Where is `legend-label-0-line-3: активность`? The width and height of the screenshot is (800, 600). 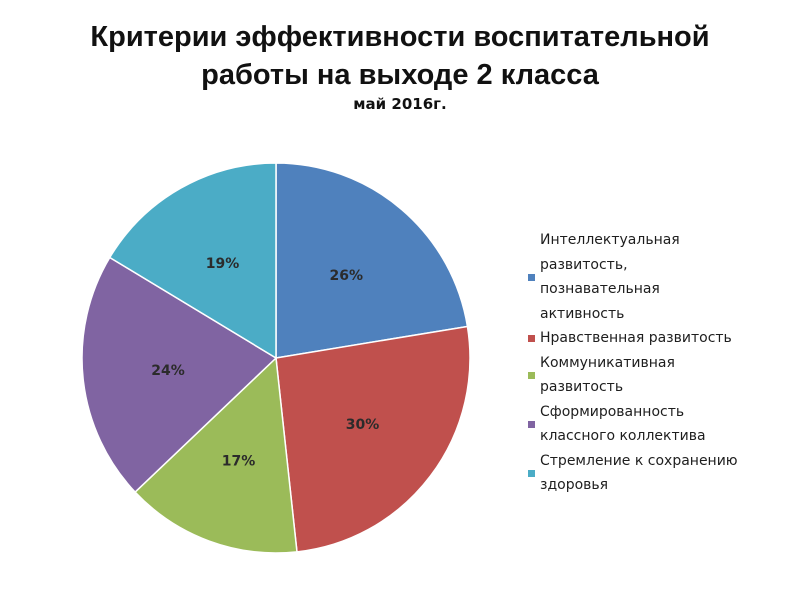 legend-label-0-line-3: активность is located at coordinates (582, 313).